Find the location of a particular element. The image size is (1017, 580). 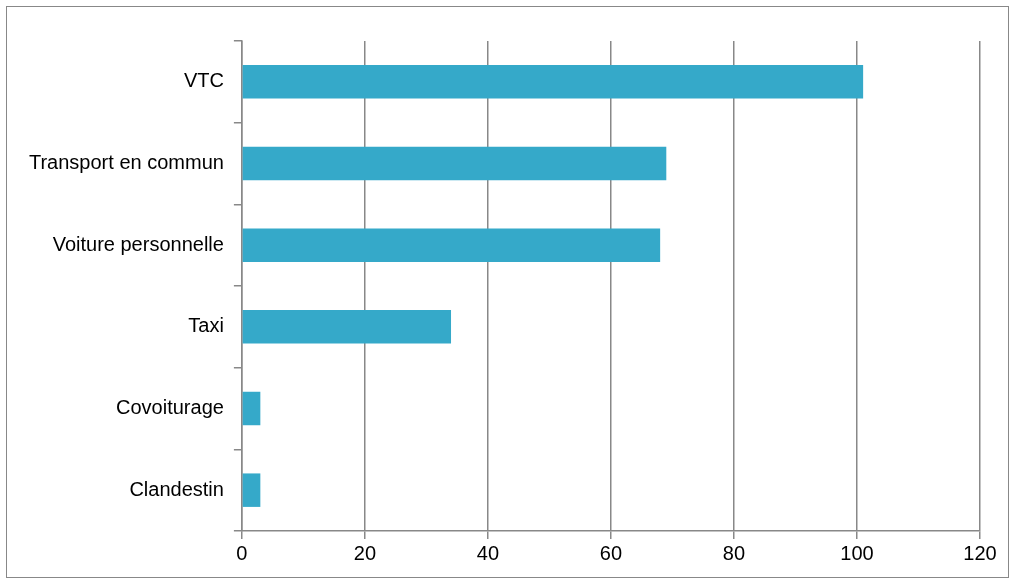

x-tick-label: 100 is located at coordinates (857, 552).